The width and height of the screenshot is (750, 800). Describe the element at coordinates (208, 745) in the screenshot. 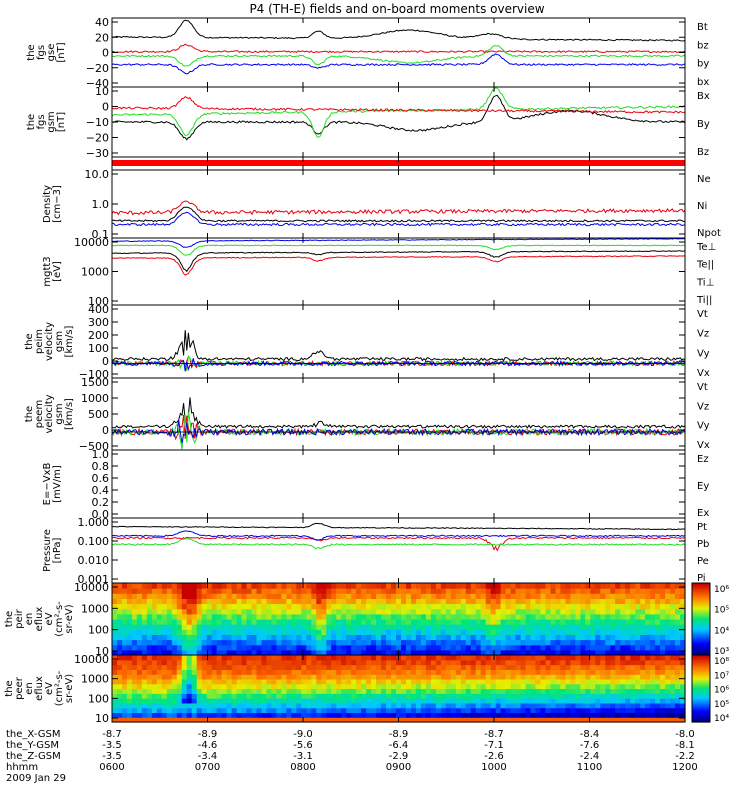

I see `x-axis-row-value: -4.6` at that location.